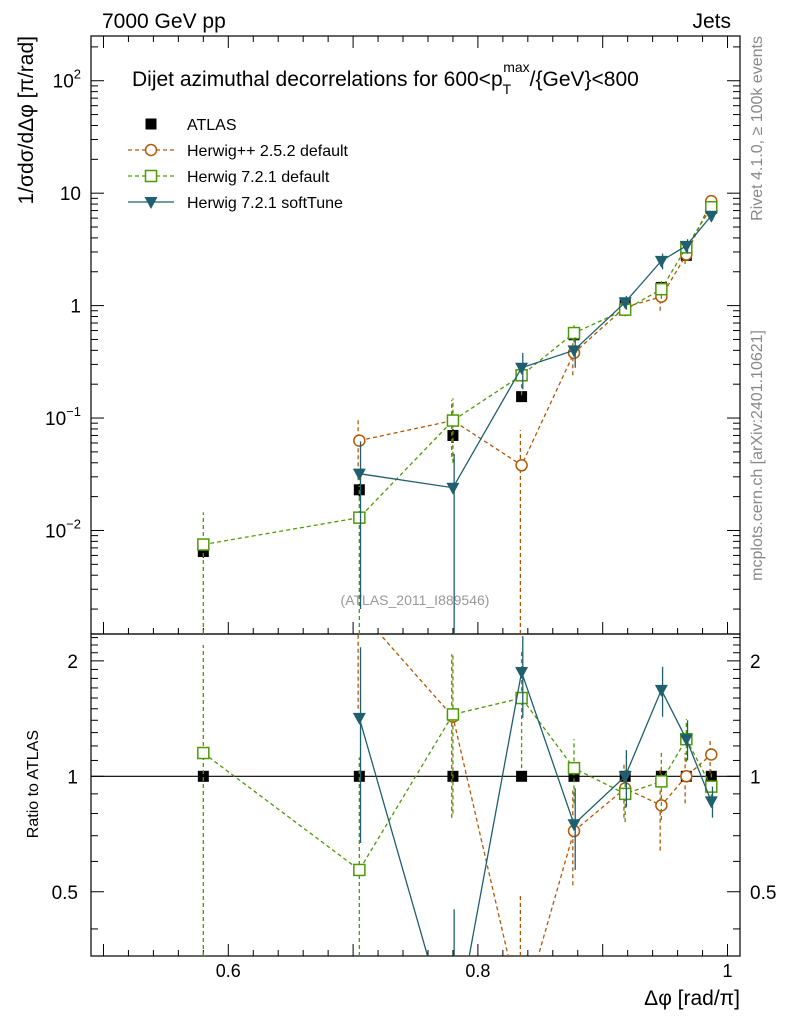 The height and width of the screenshot is (1024, 786). Describe the element at coordinates (258, 177) in the screenshot. I see `legend-label: Herwig 7.2.1 default` at that location.